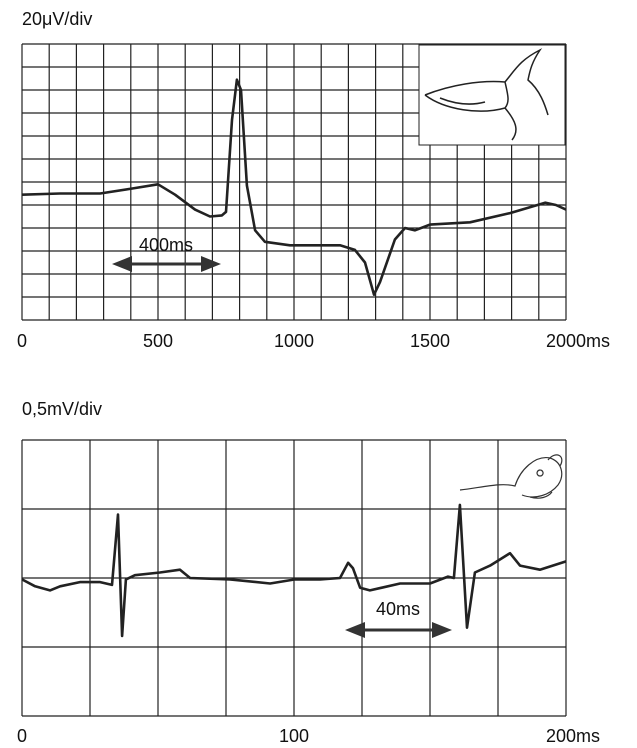 Image resolution: width=637 pixels, height=748 pixels. I want to click on x-tick-label: 500, so click(158, 341).